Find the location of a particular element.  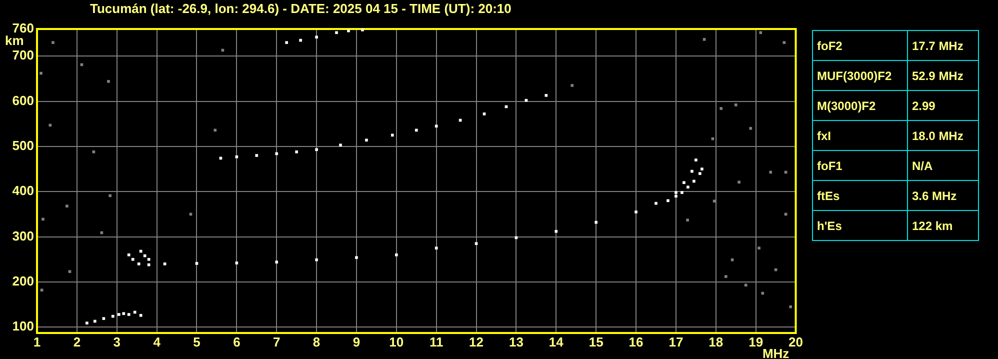

text: foF2 is located at coordinates (860, 45).